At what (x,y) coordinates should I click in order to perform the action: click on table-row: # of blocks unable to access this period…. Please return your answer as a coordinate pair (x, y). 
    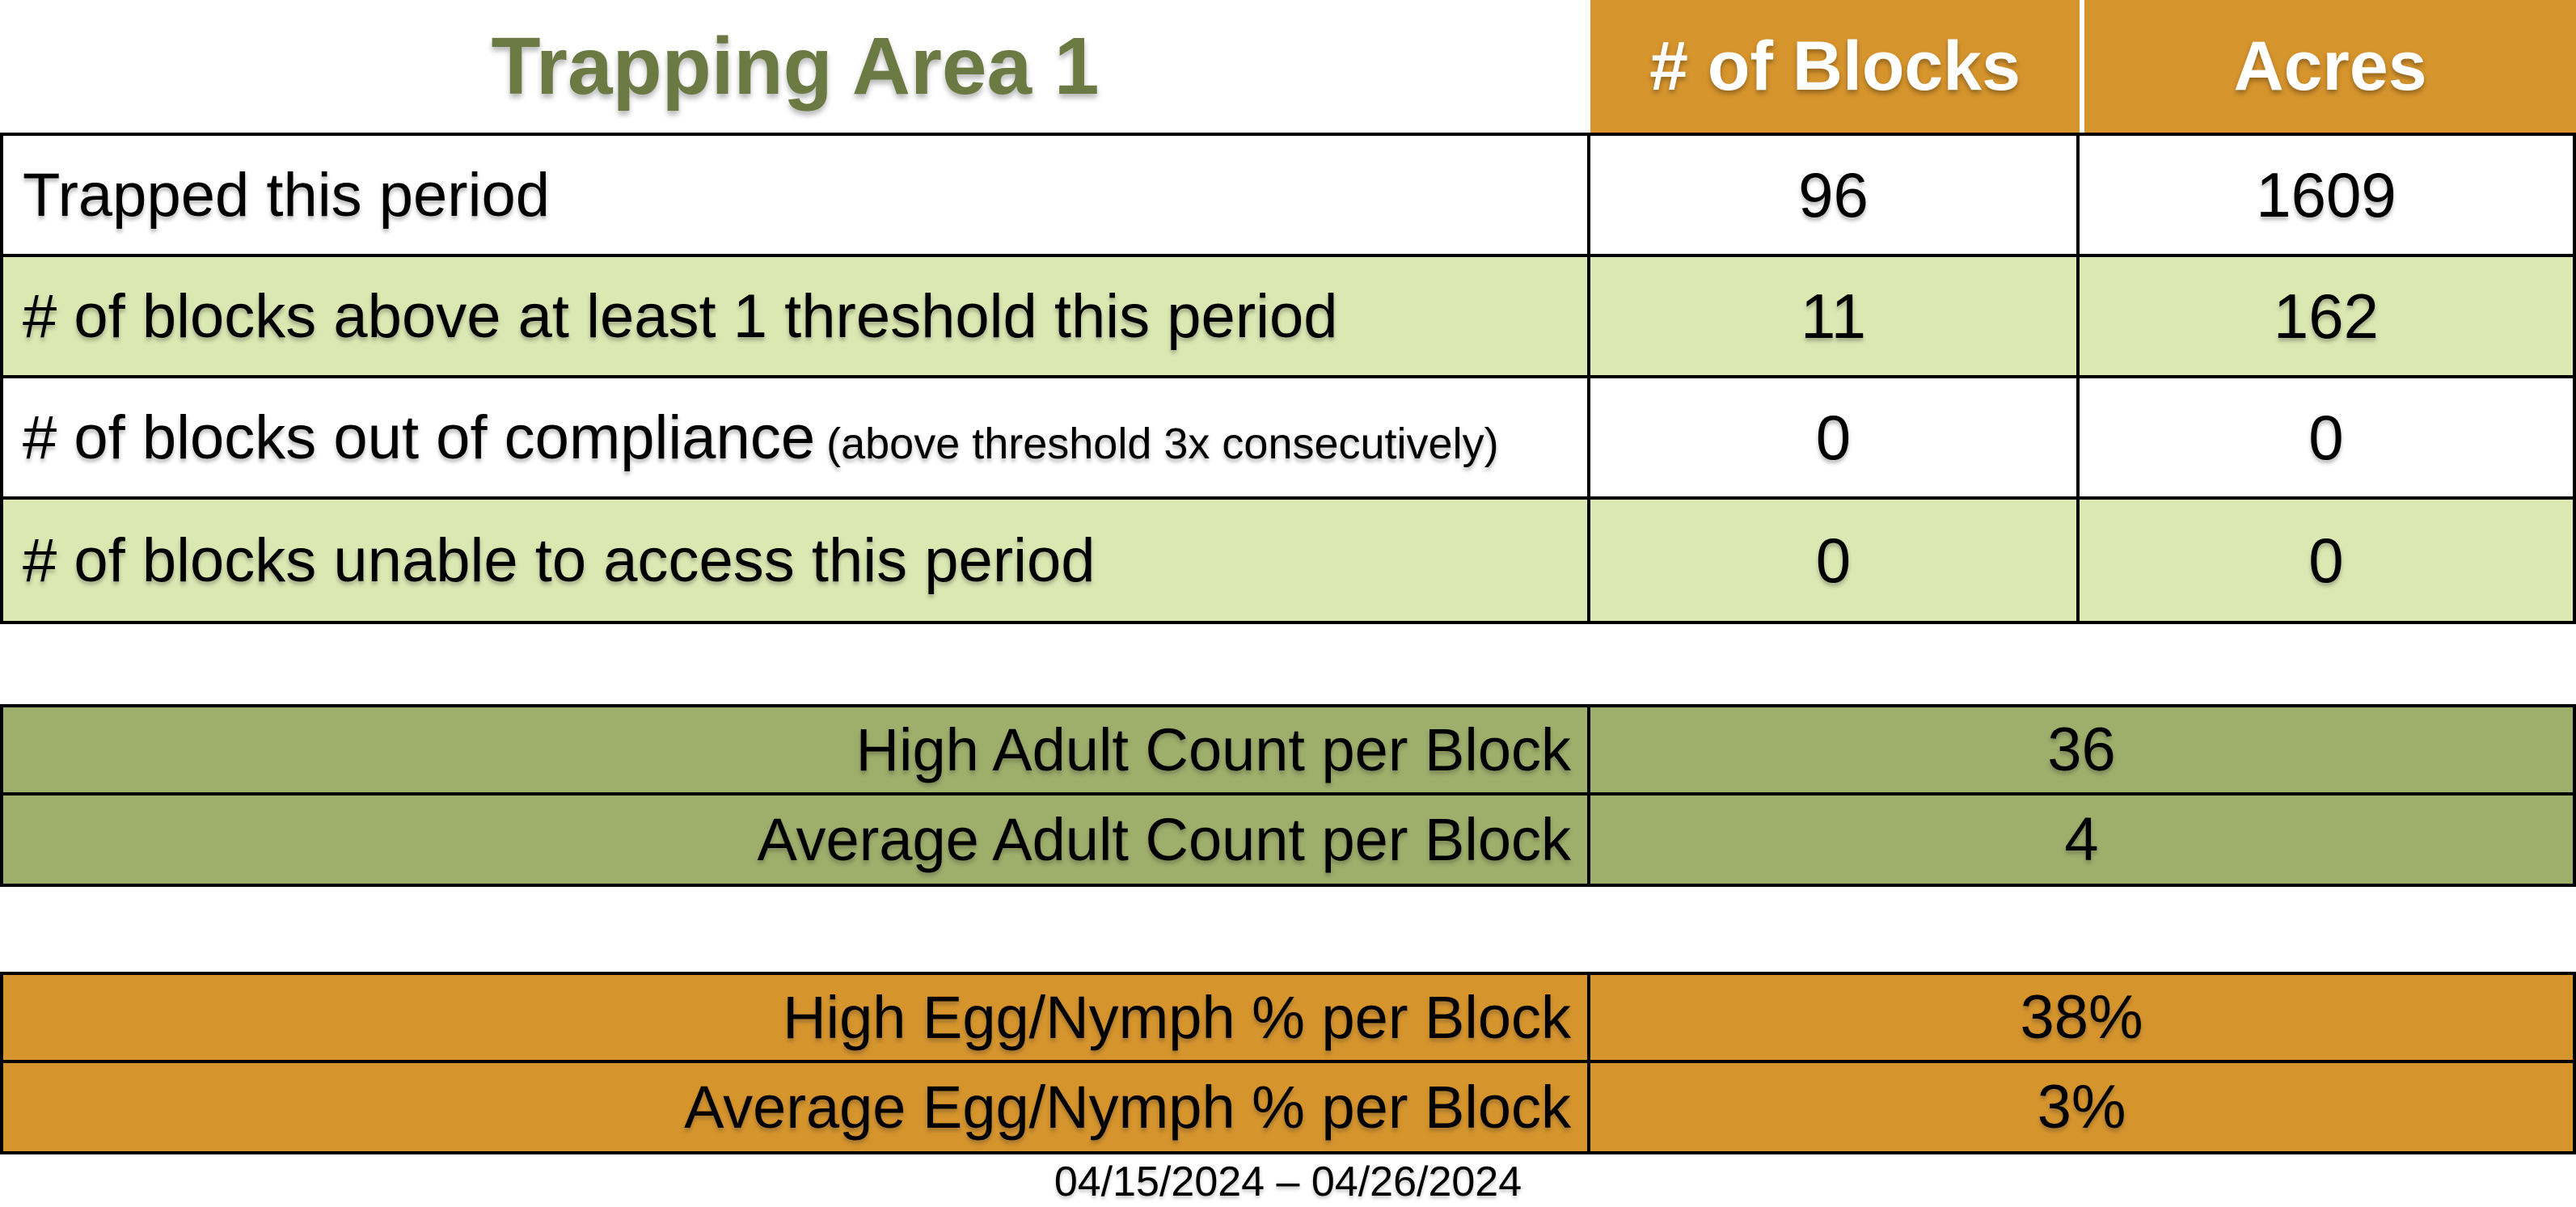
    Looking at the image, I should click on (1288, 560).